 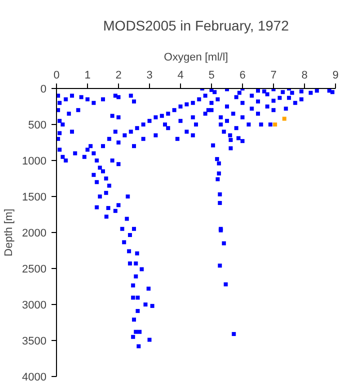 I want to click on y-tick-label: 1000, so click(x=34, y=162).